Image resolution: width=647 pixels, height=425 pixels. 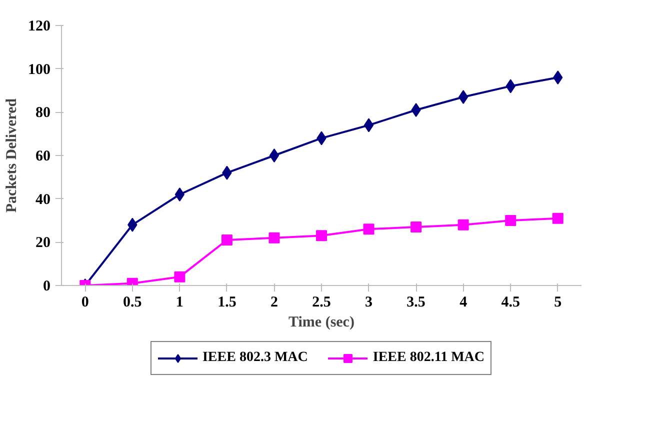 I want to click on x-tick-label: 3.5, so click(x=416, y=302).